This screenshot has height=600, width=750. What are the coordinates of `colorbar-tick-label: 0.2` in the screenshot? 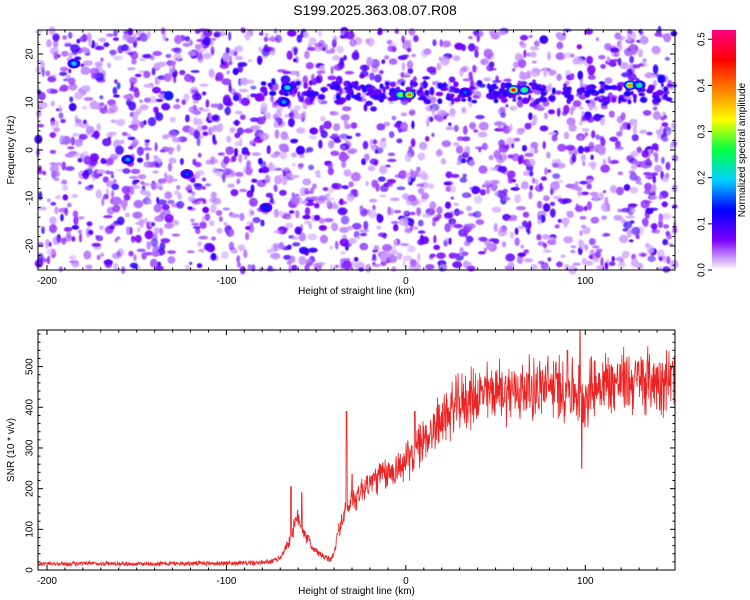 It's located at (702, 177).